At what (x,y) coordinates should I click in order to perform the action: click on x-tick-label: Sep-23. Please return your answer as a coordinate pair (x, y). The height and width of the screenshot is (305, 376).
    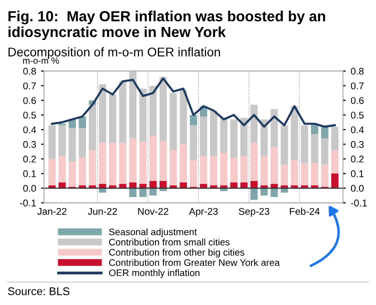
    Looking at the image, I should click on (254, 212).